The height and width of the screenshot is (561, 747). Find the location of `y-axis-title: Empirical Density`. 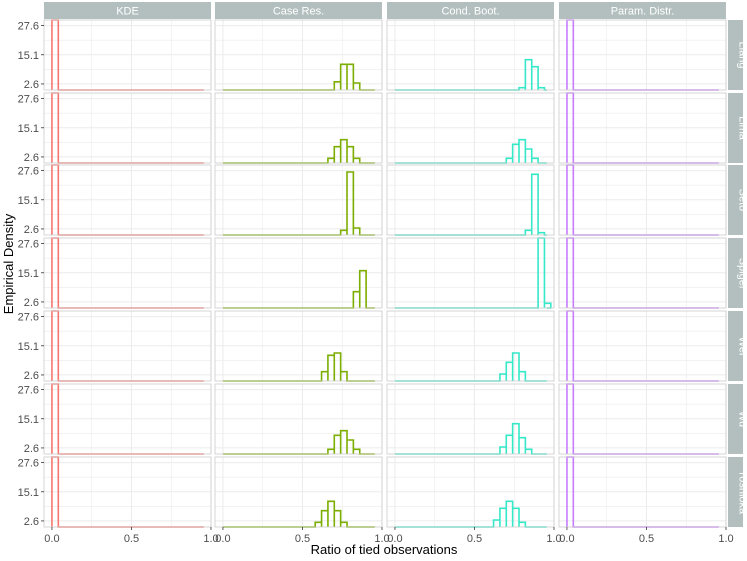

y-axis-title: Empirical Density is located at coordinates (8, 263).